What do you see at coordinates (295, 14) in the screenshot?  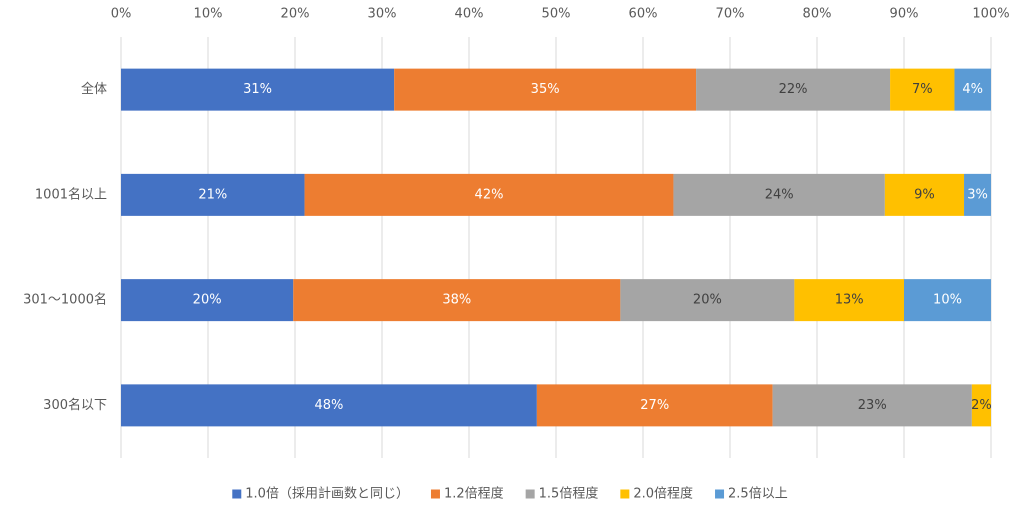 I see `x-tick-label: 20%` at bounding box center [295, 14].